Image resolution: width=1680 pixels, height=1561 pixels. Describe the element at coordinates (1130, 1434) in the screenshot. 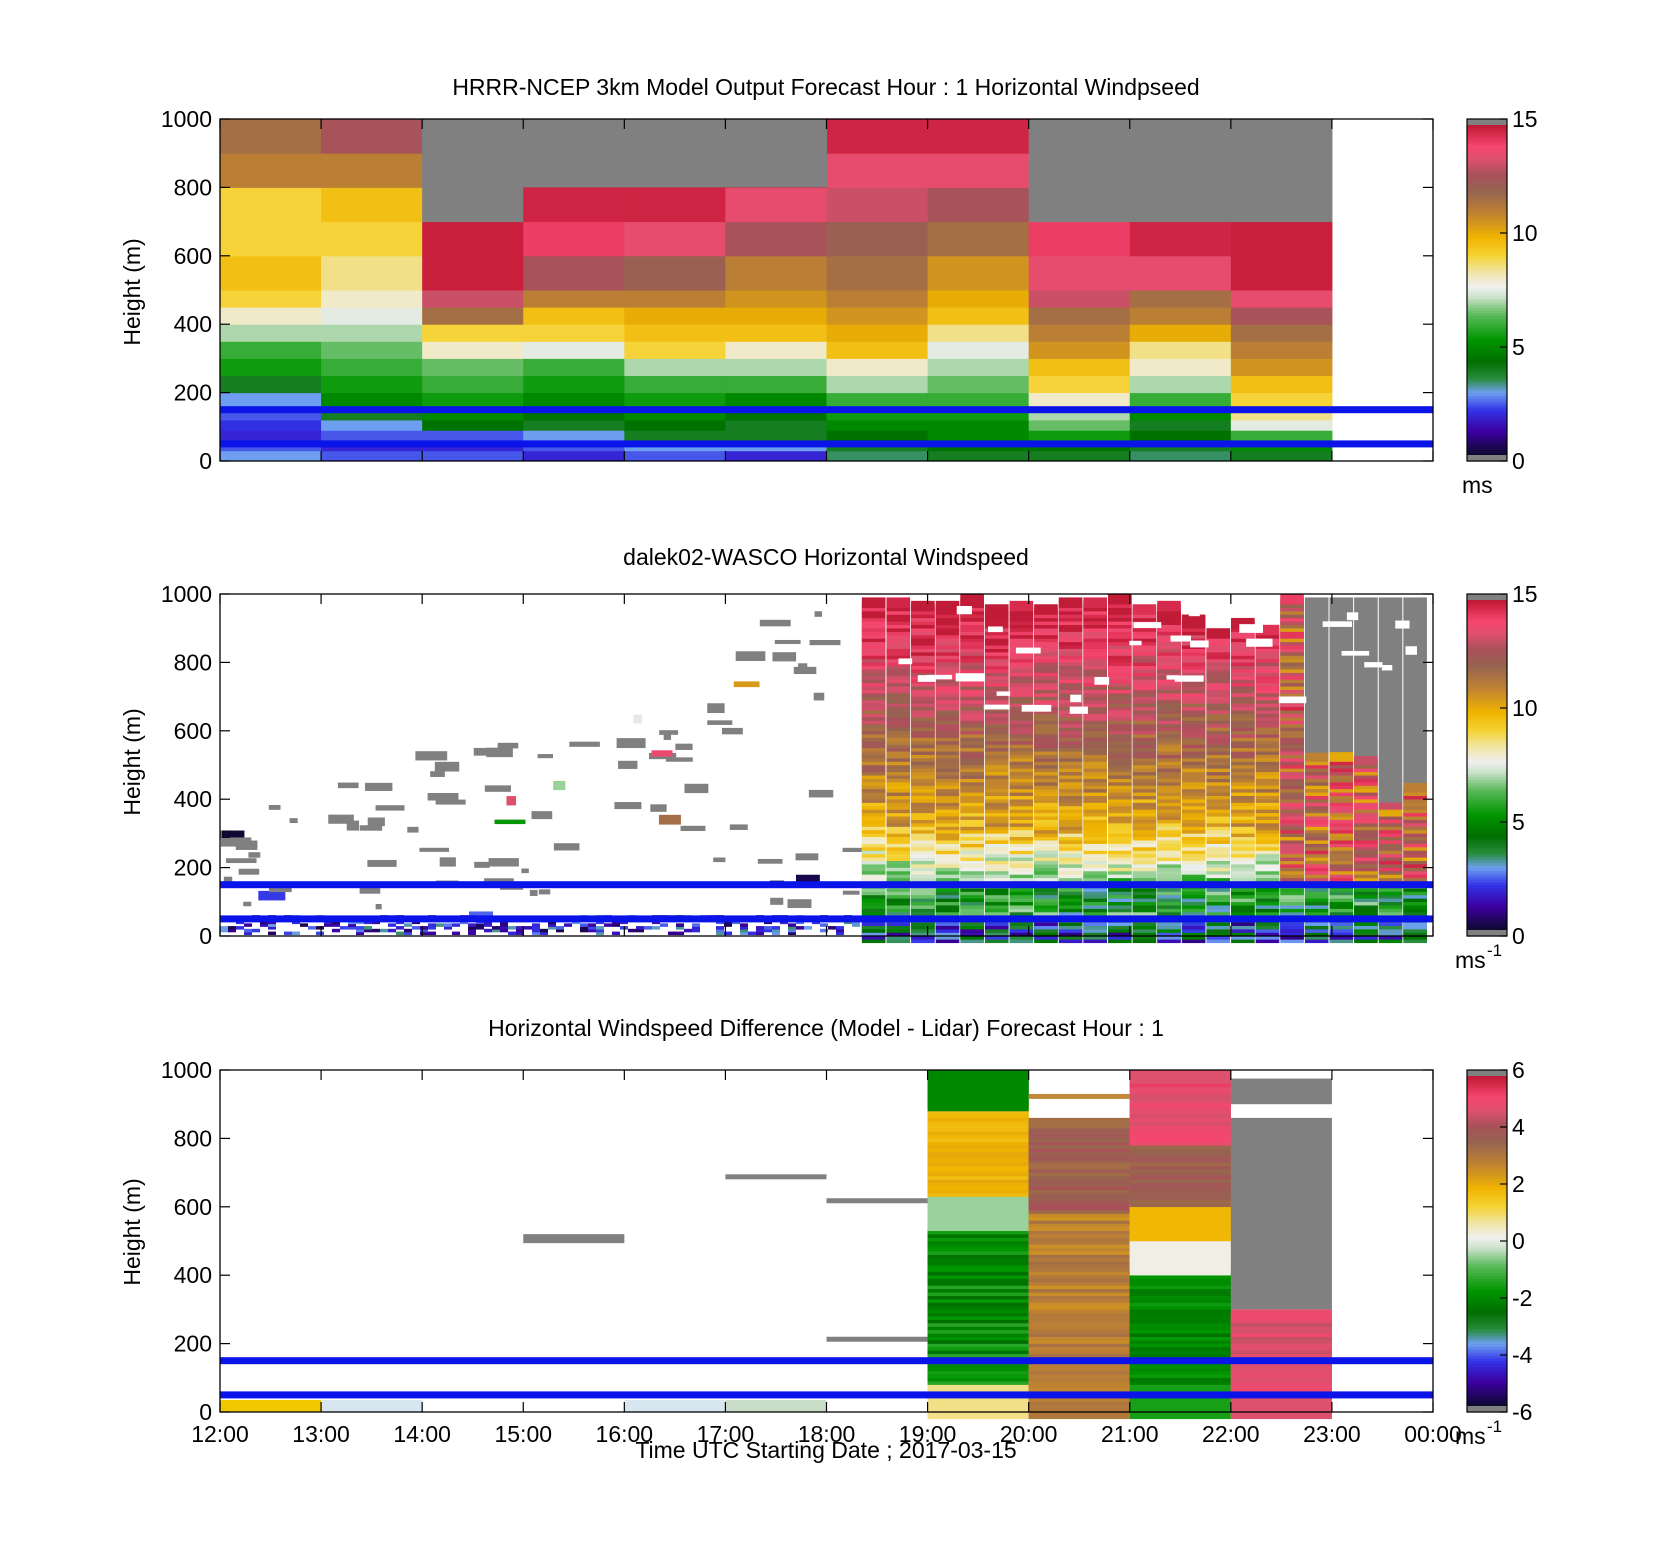

I see `x-tick-label: 21:00` at that location.